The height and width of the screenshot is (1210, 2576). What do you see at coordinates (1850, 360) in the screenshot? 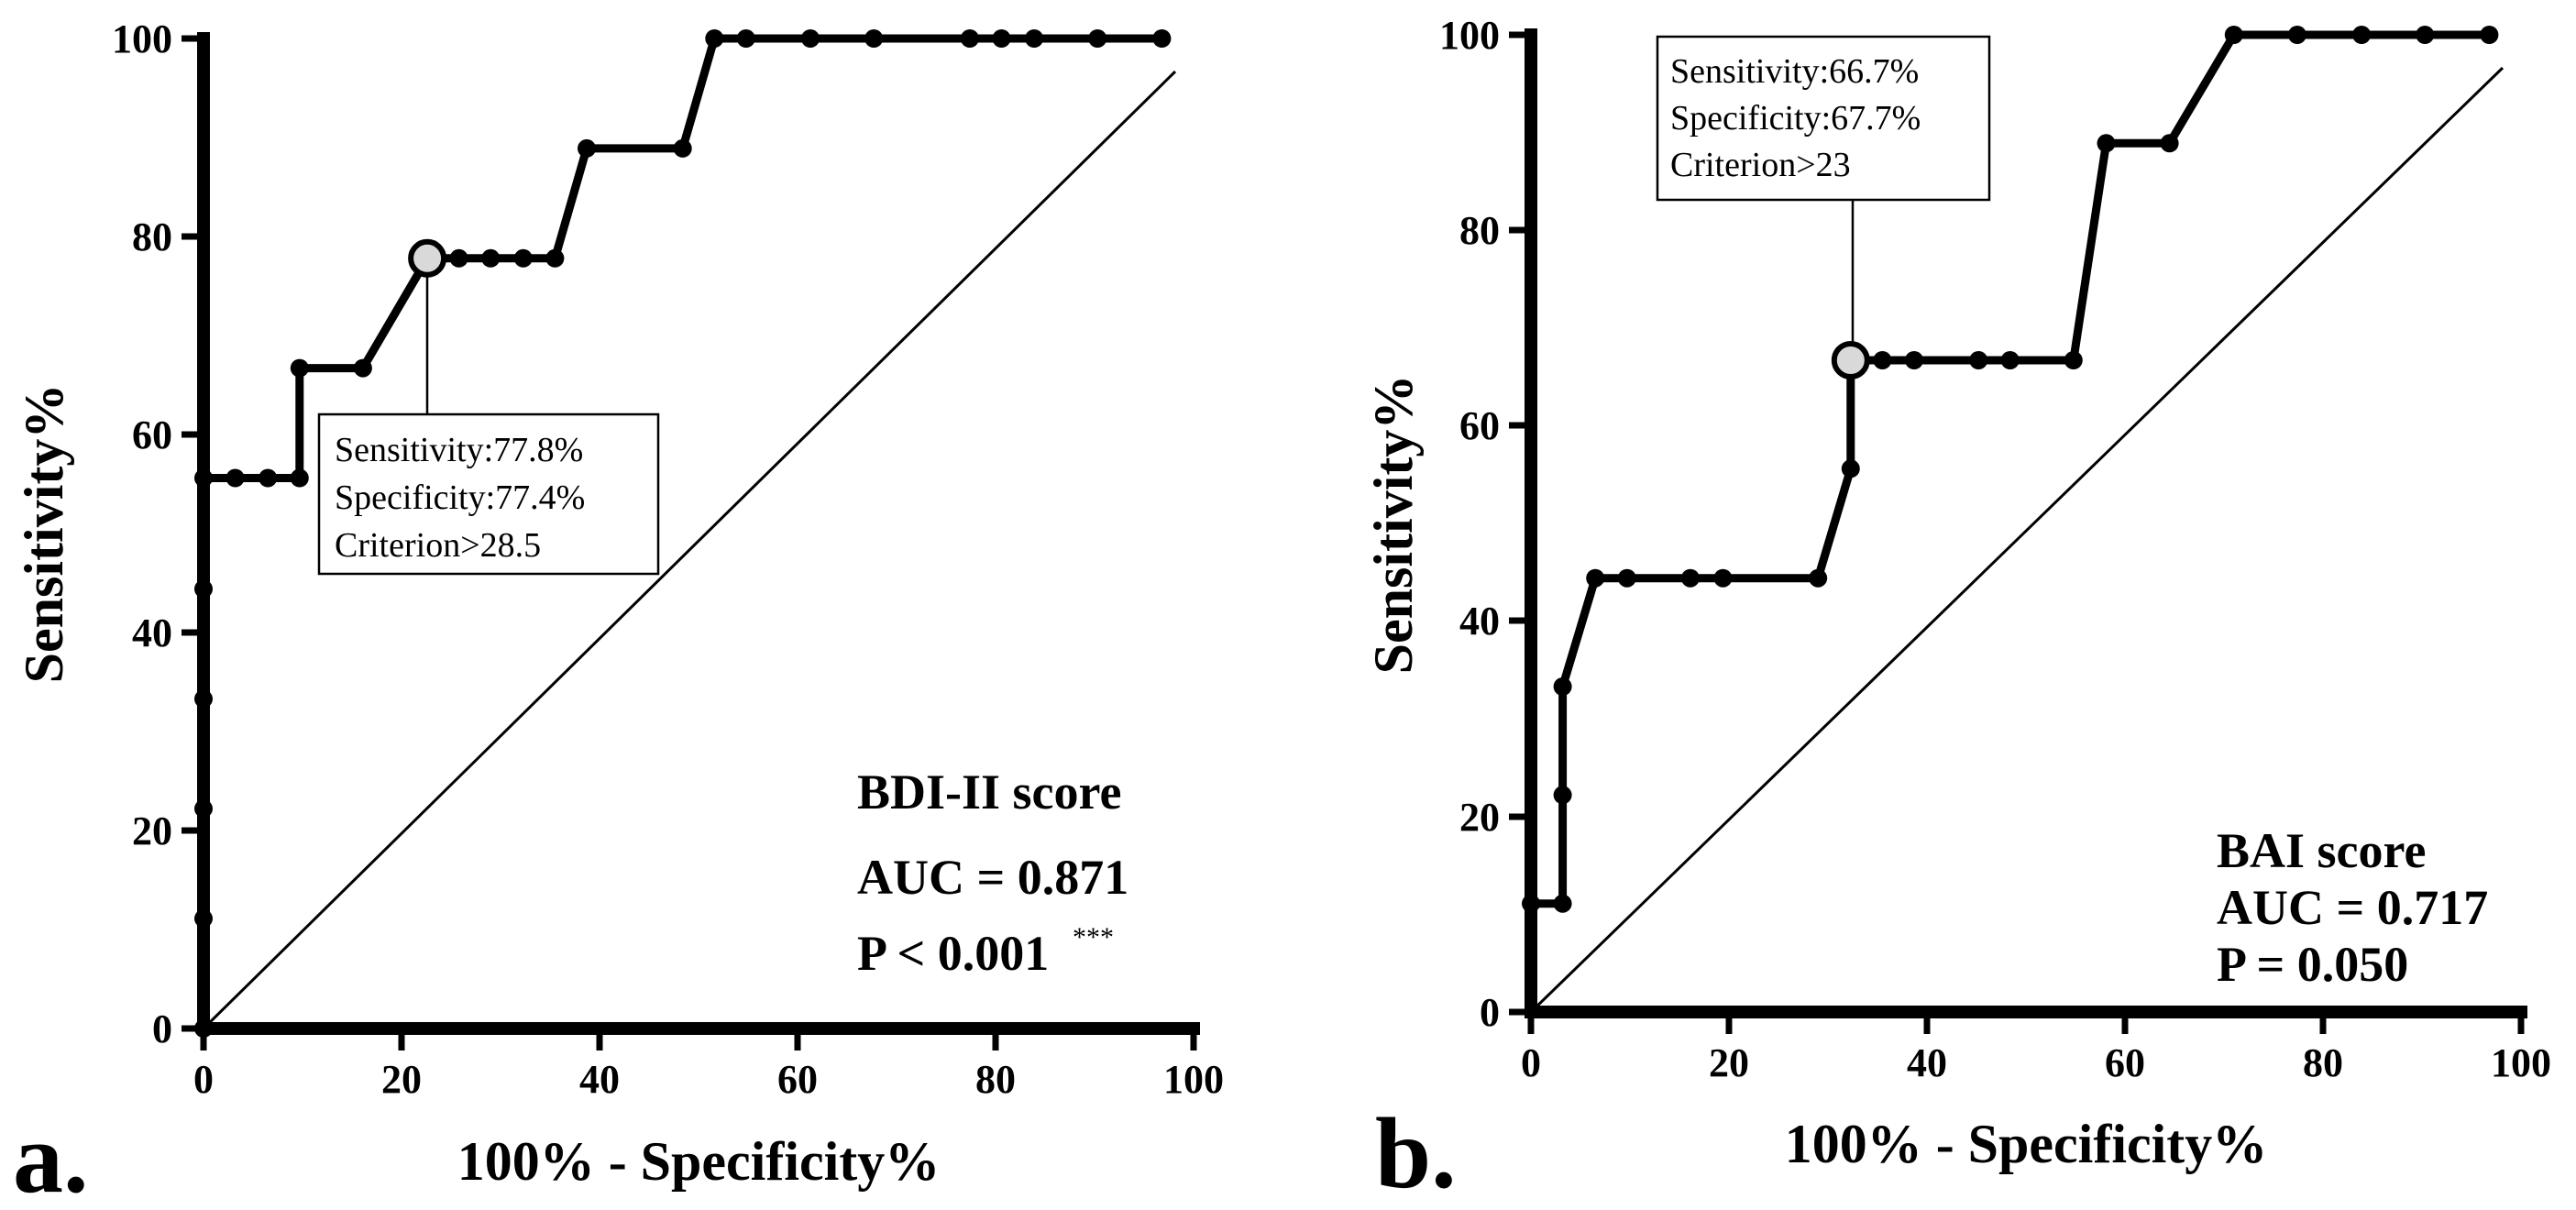
I see `cutoff-point` at bounding box center [1850, 360].